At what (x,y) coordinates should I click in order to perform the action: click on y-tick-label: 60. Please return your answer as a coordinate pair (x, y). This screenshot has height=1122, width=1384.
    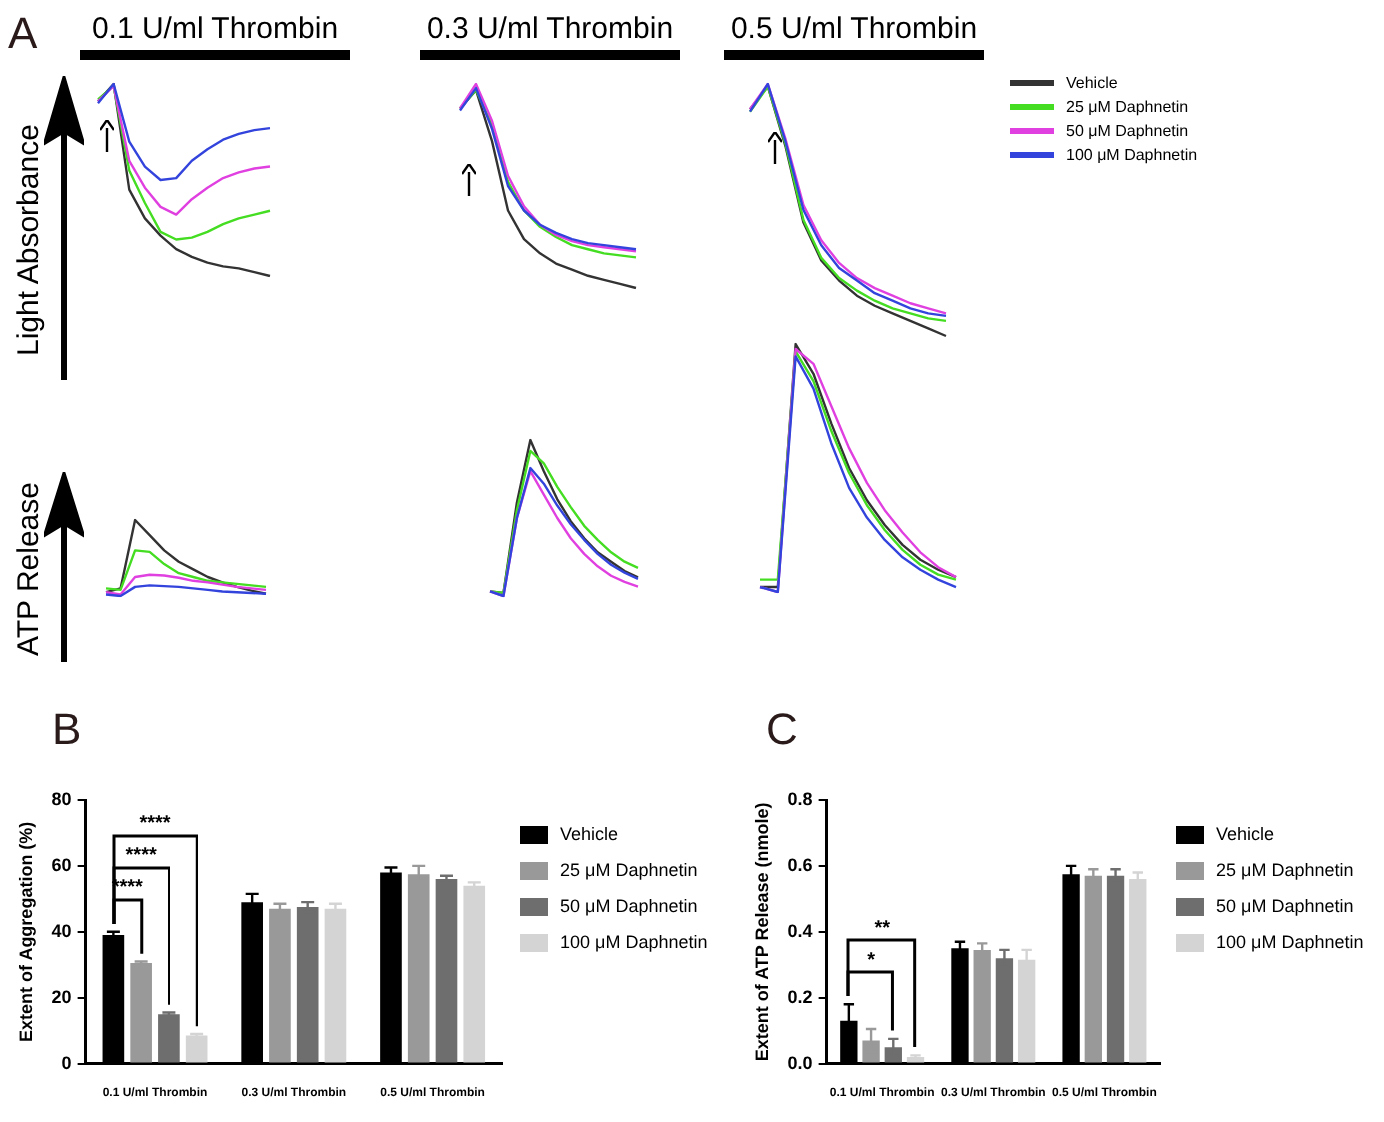
    Looking at the image, I should click on (61, 864).